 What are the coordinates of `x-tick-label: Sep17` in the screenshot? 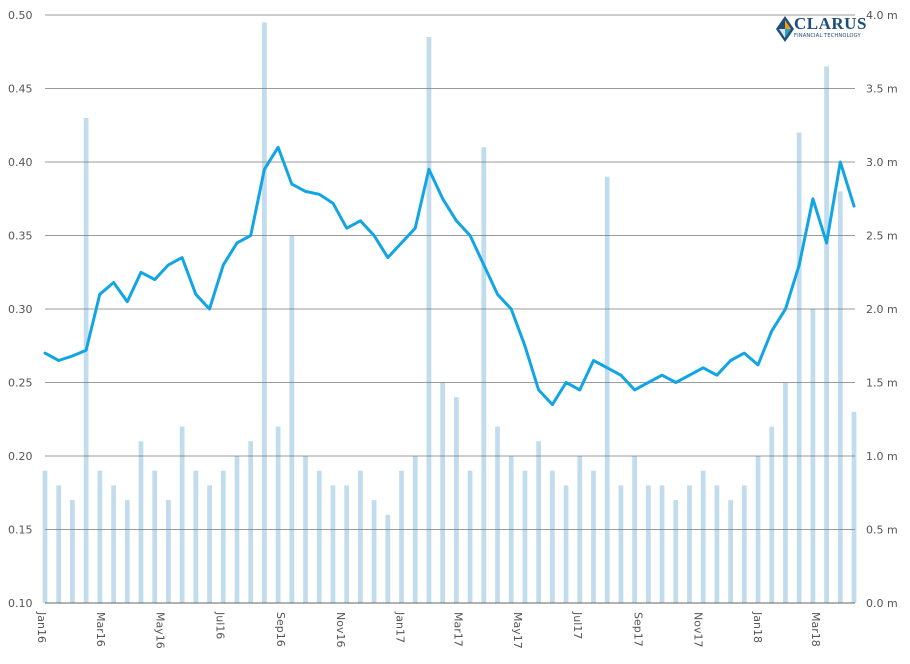 It's located at (638, 629).